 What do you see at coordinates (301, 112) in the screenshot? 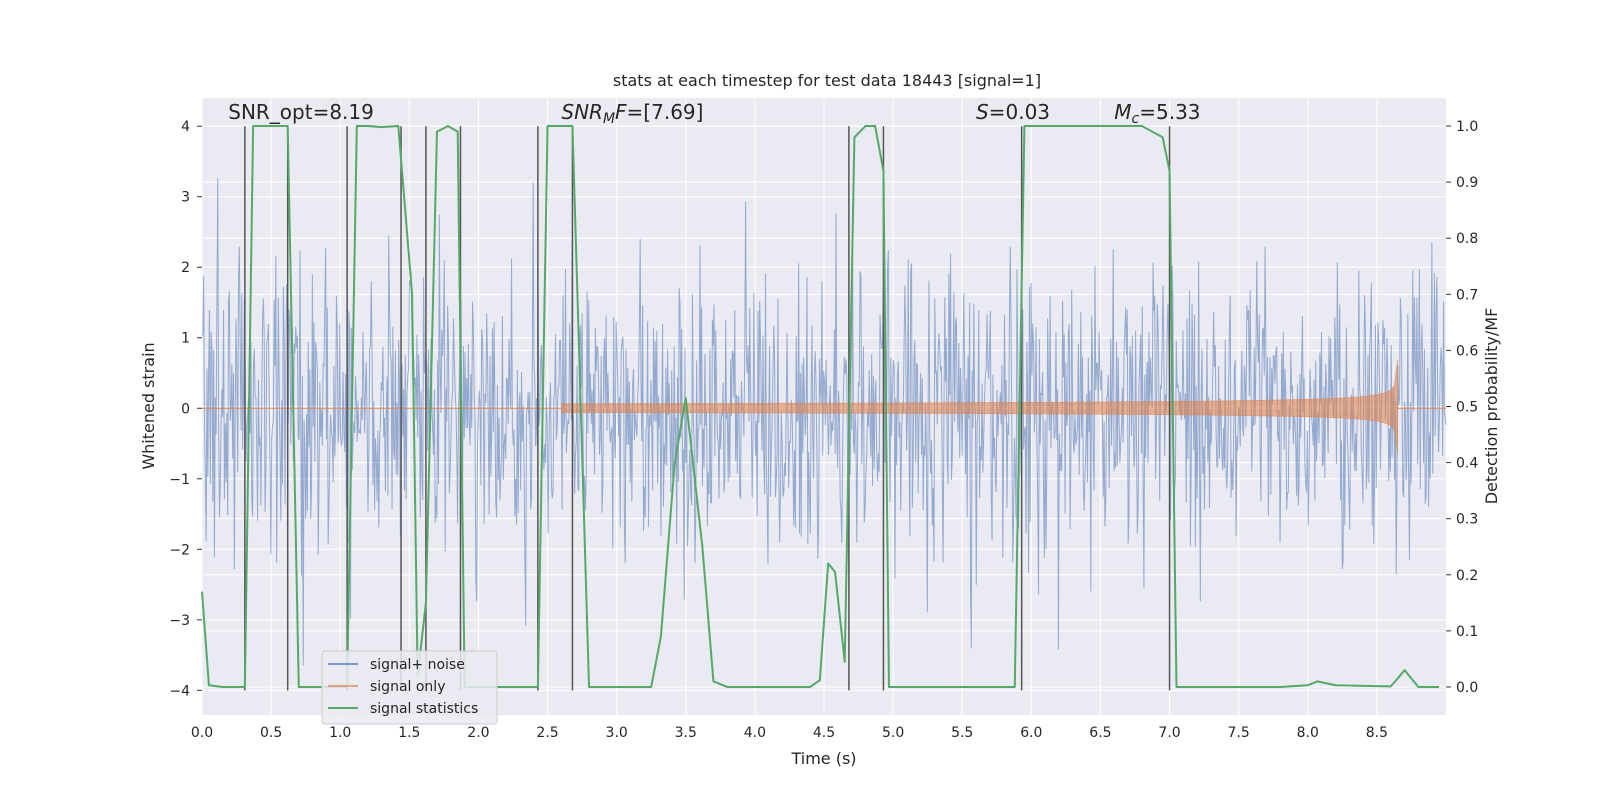
I see `annotation-snr-opt: SNR_opt=8.19` at bounding box center [301, 112].